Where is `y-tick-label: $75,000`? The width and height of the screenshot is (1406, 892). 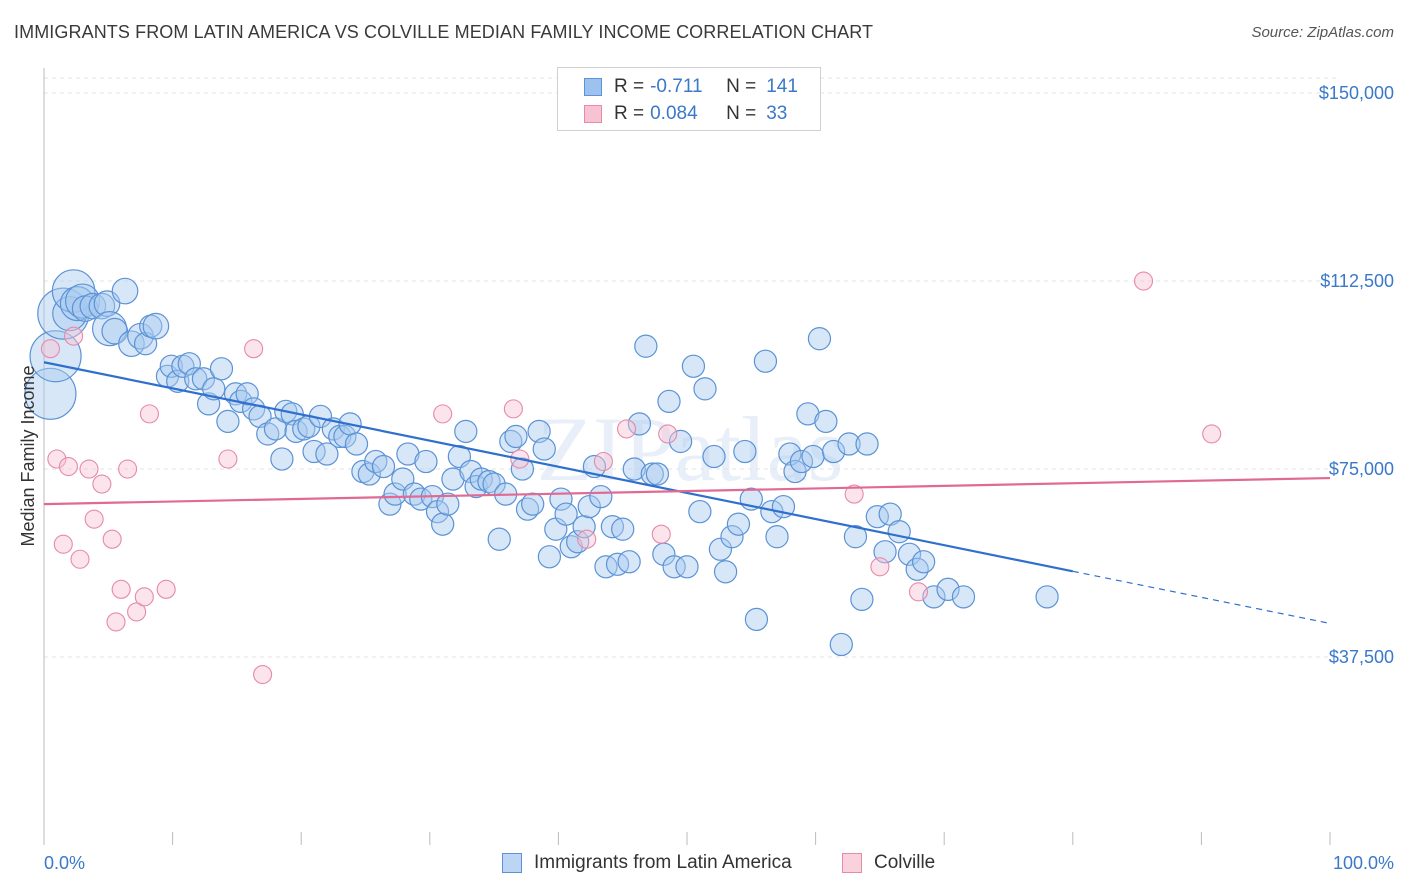
y-tick-label: $75,000 is located at coordinates (1361, 469).